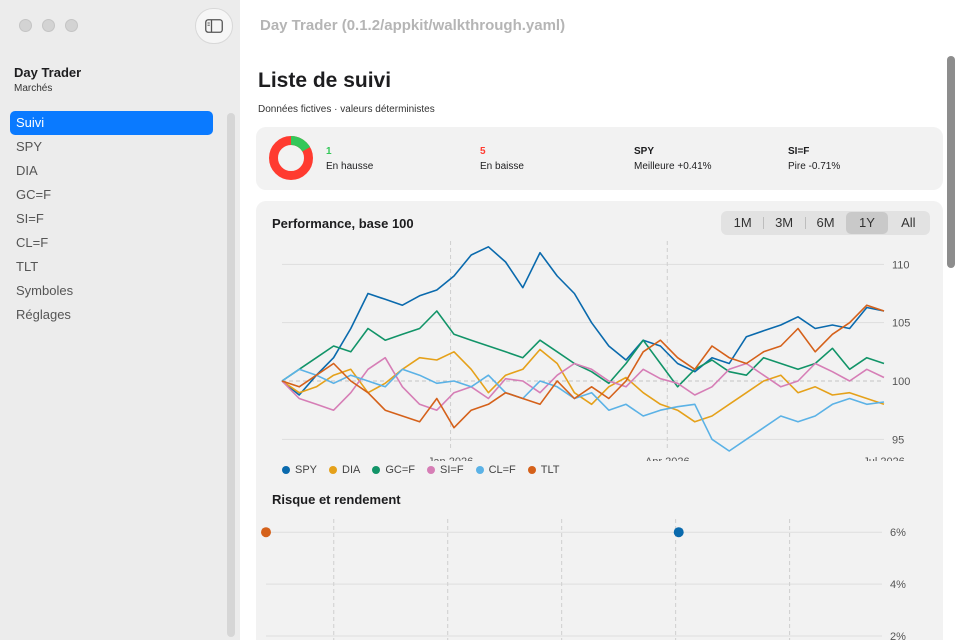 The height and width of the screenshot is (640, 960). What do you see at coordinates (336, 499) in the screenshot?
I see `risk-return-title: Risque et rendement` at bounding box center [336, 499].